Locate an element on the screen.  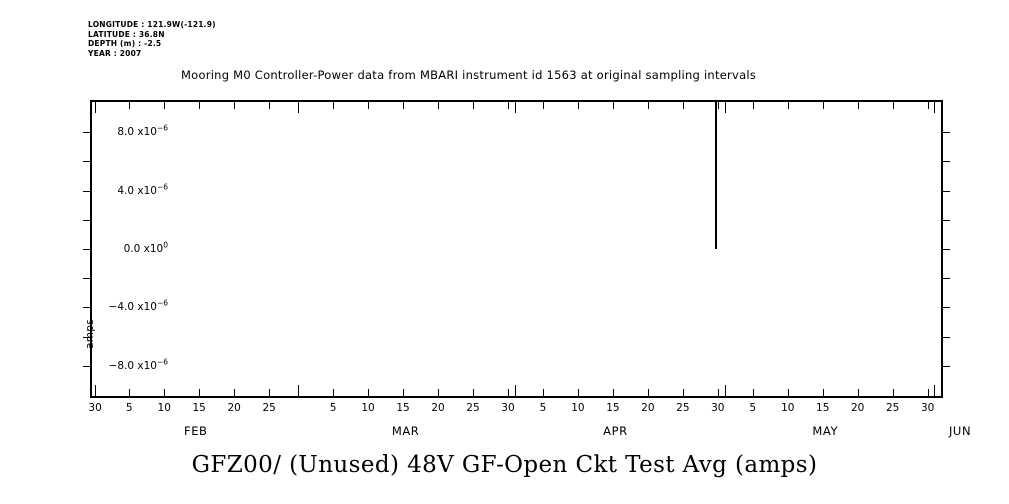
x-tick-label-3: 15 is located at coordinates (199, 408).